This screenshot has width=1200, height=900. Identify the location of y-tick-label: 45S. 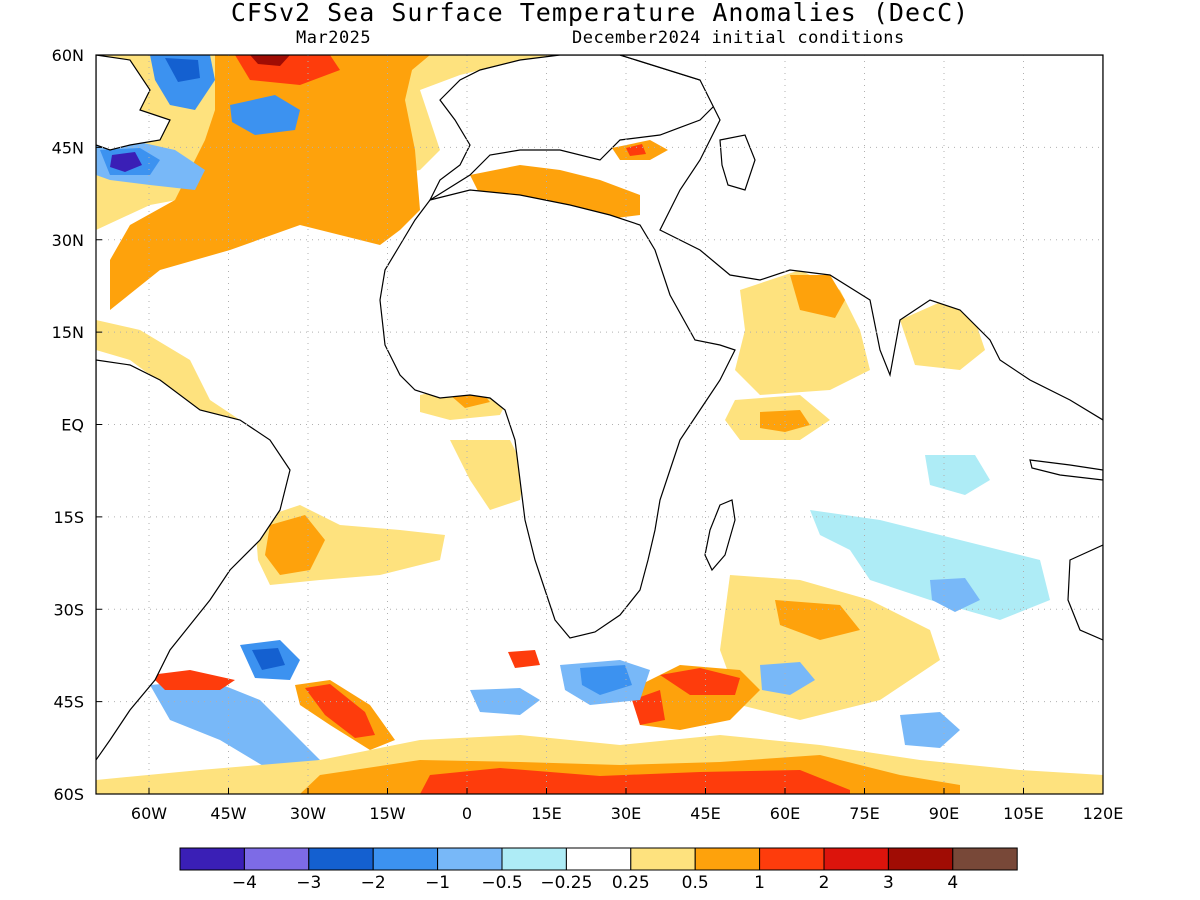
(68, 702).